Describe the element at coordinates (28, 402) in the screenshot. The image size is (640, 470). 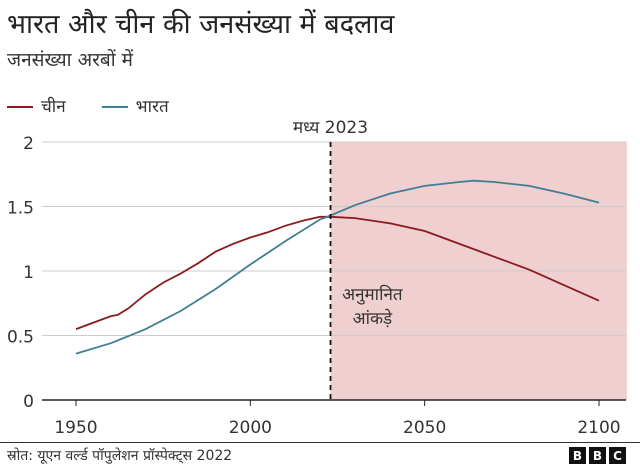
I see `y-tick-label: 0` at that location.